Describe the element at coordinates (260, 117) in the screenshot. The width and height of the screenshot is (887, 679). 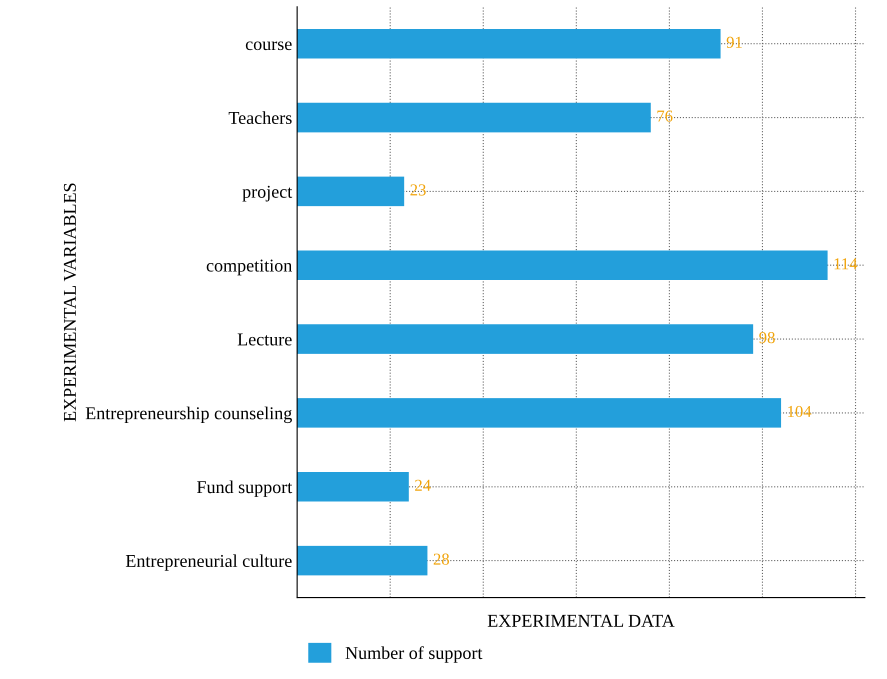
I see `y-tick-label: Teachers` at that location.